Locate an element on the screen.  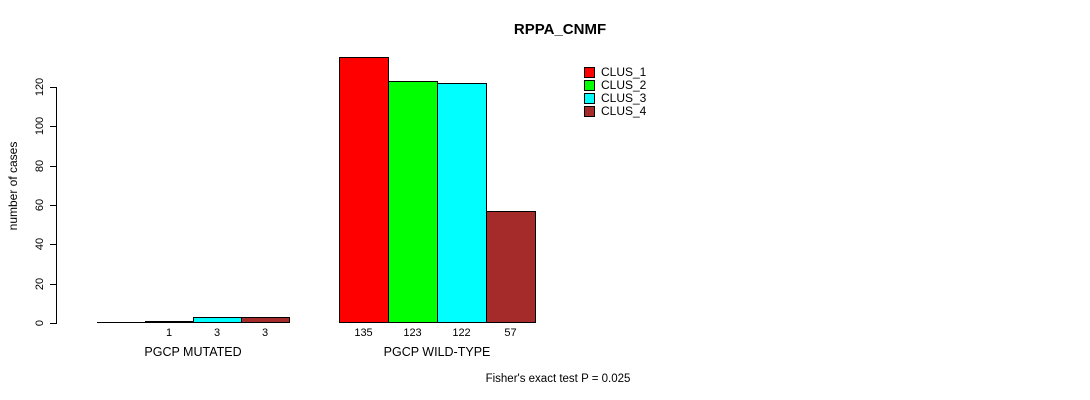
y-axis-tick-label: 40 is located at coordinates (40, 244).